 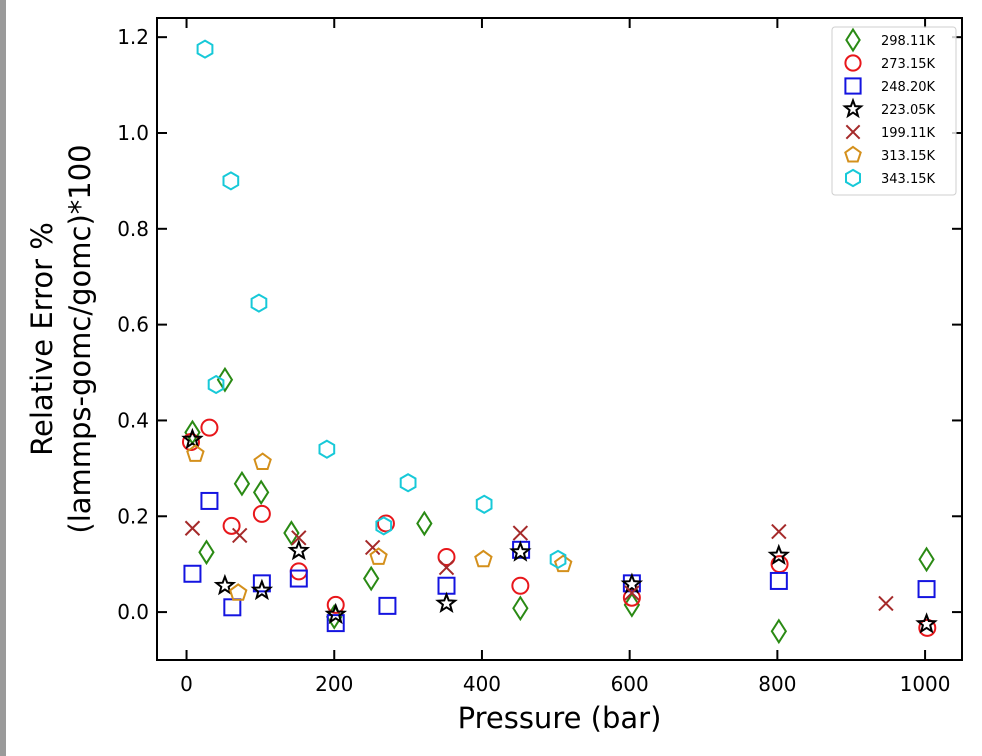 I want to click on x-tick-label: 800, so click(x=777, y=684).